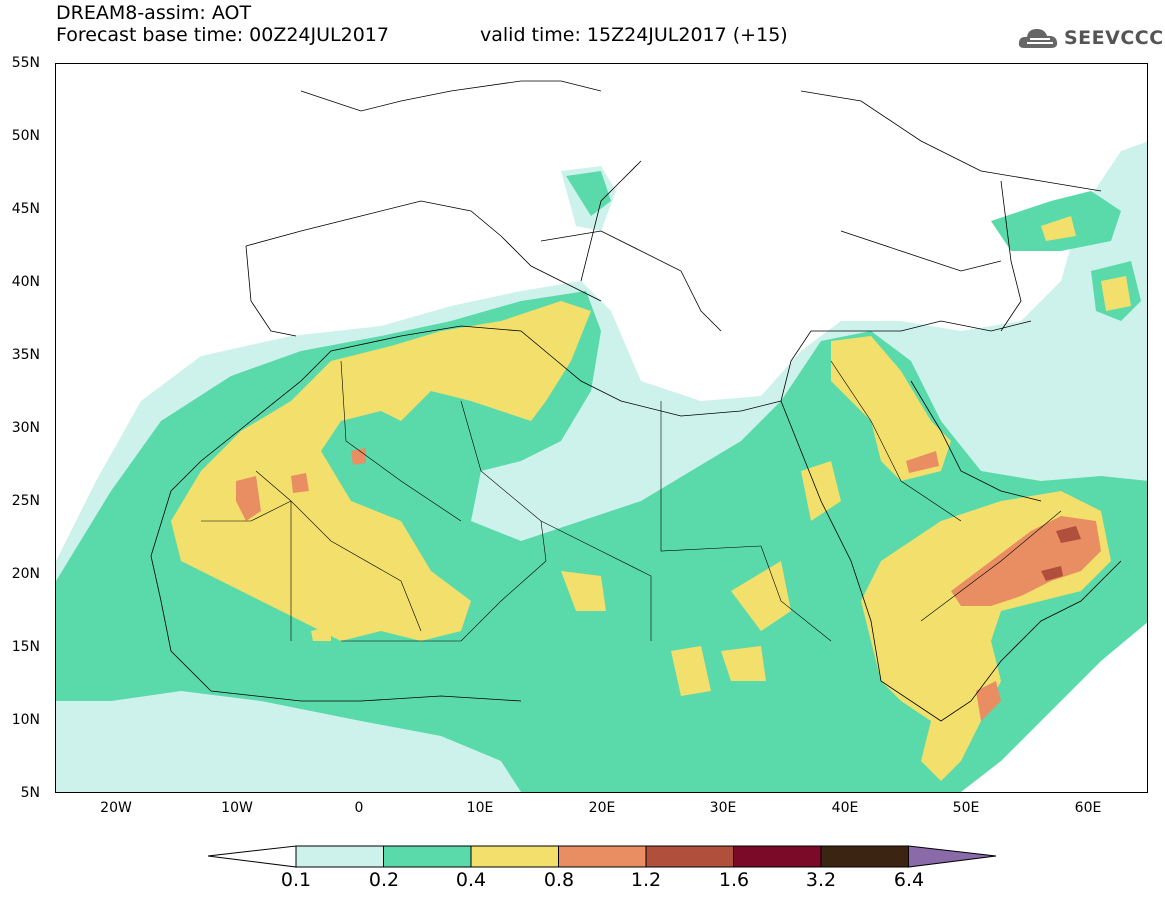 Image resolution: width=1165 pixels, height=905 pixels. Describe the element at coordinates (821, 880) in the screenshot. I see `colorbar-label-3.2: 3.2` at that location.